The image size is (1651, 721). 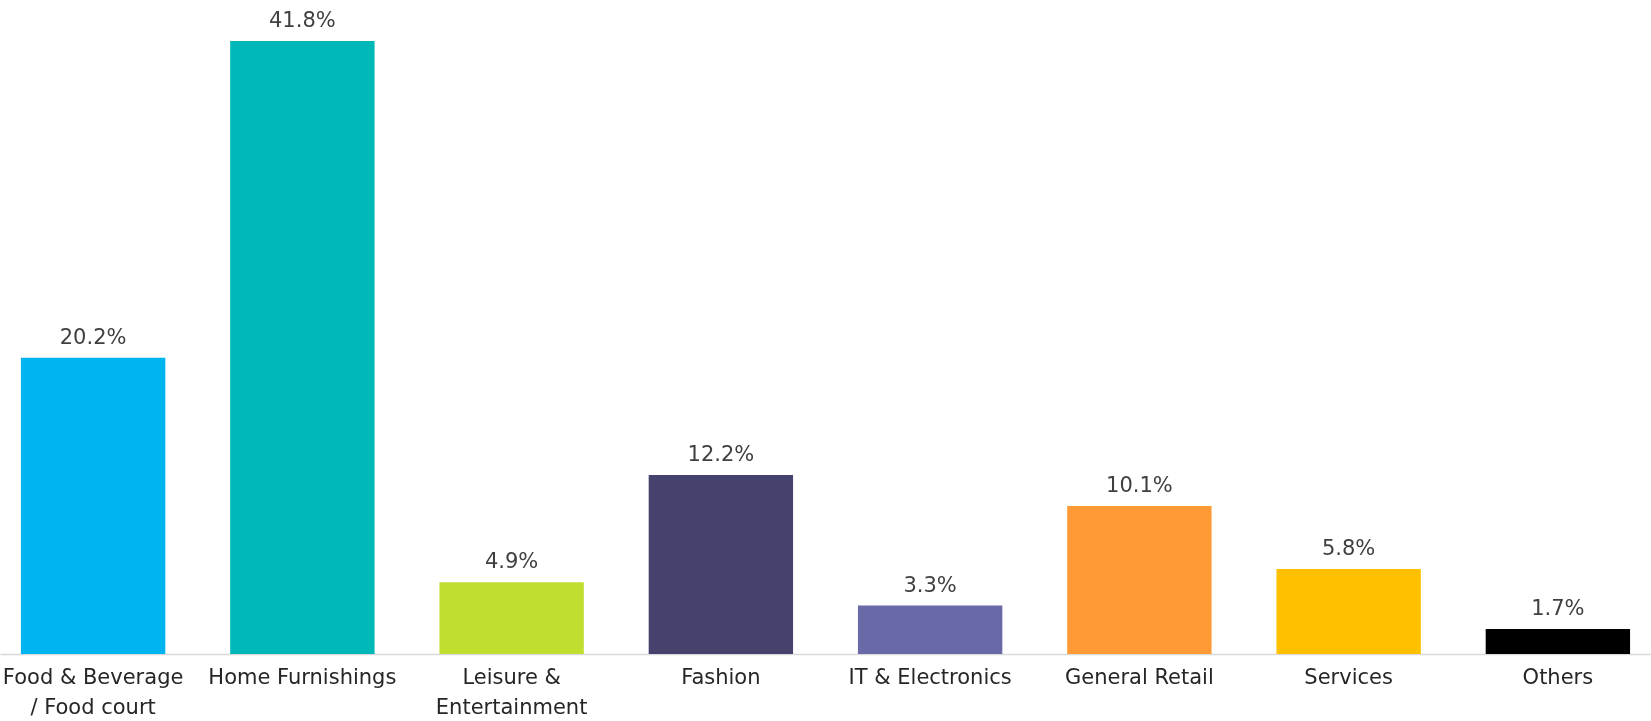 I want to click on data-label: 3.3%, so click(x=930, y=584).